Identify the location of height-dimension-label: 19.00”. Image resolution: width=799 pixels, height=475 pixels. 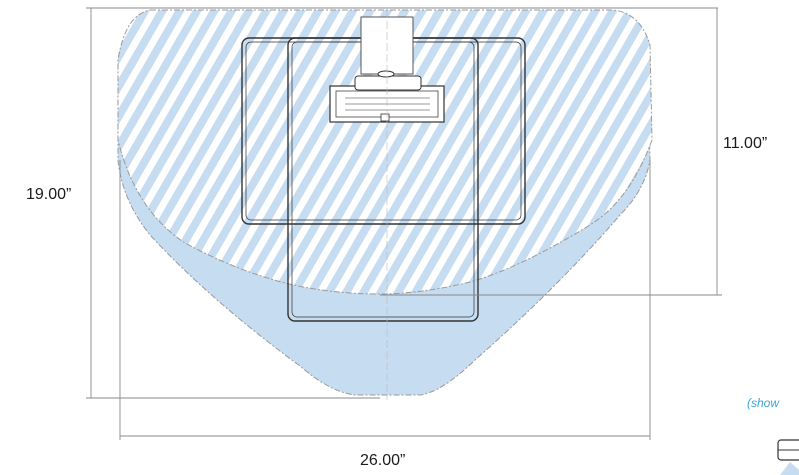
(49, 194).